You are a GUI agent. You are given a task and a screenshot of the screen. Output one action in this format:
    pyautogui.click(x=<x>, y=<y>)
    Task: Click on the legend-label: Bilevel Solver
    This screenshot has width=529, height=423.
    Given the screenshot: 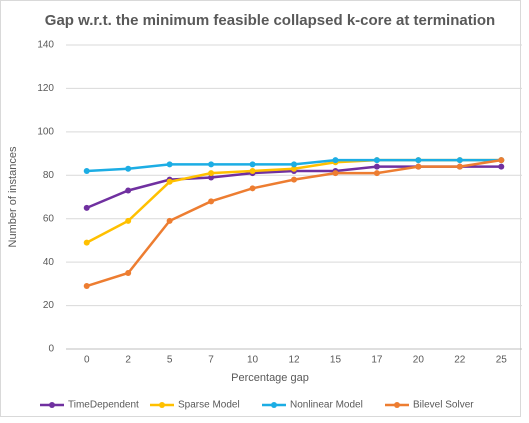 What is the action you would take?
    pyautogui.click(x=443, y=405)
    